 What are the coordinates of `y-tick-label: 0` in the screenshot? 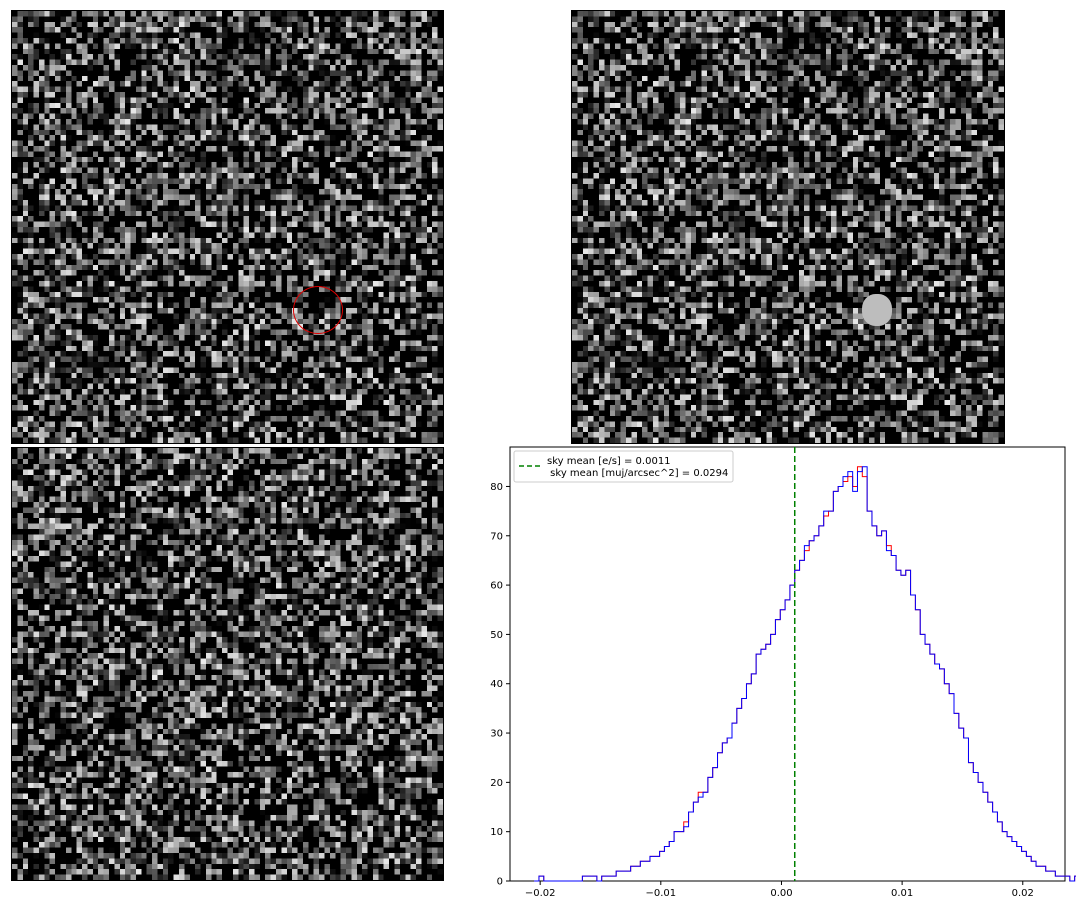 It's located at (500, 882).